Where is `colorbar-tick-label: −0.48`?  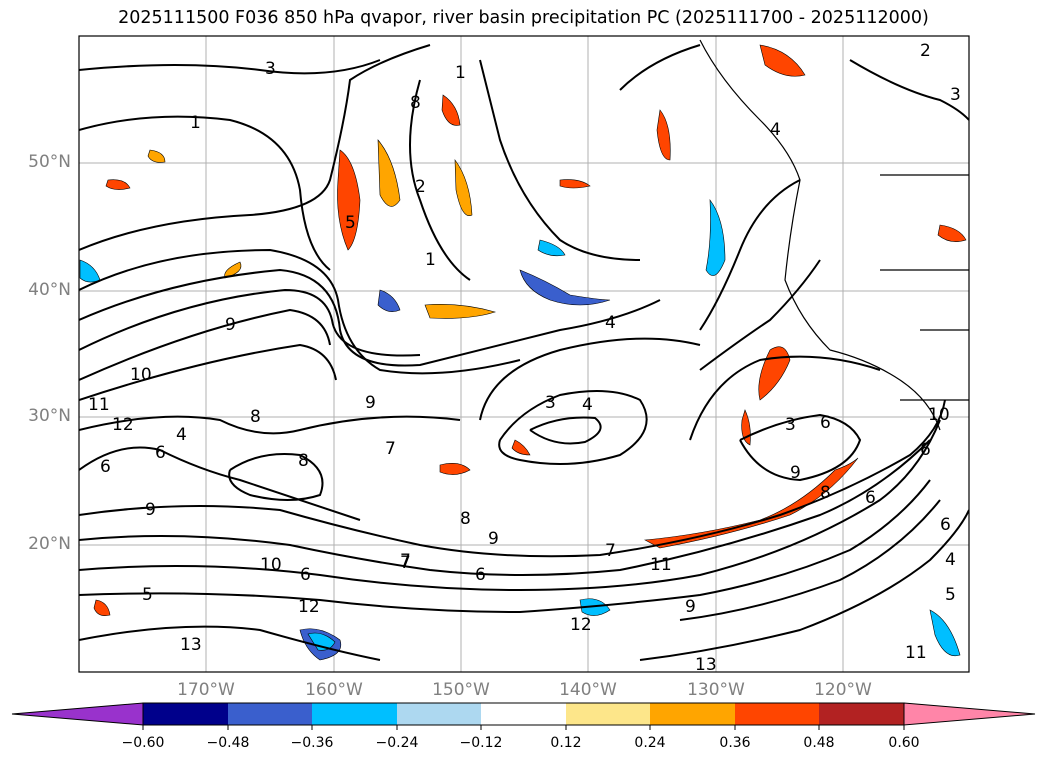 colorbar-tick-label: −0.48 is located at coordinates (228, 743).